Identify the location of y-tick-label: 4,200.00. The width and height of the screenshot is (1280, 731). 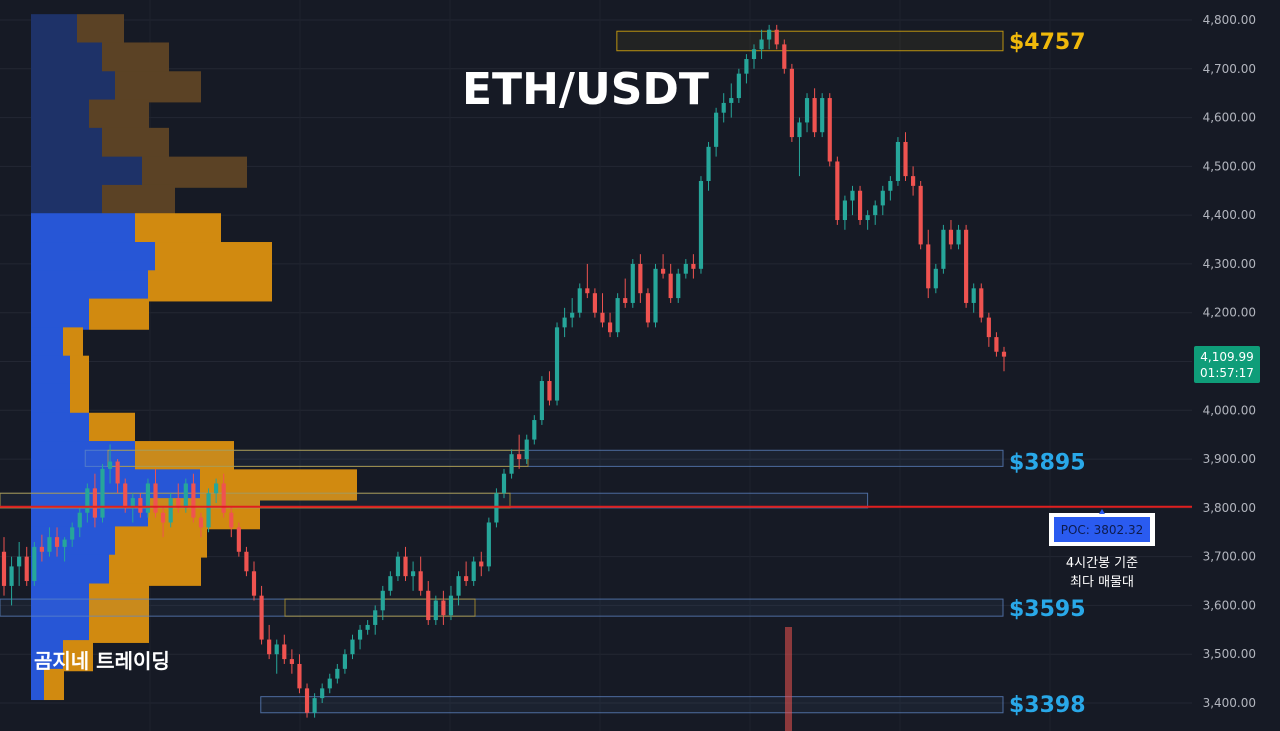
(1229, 313).